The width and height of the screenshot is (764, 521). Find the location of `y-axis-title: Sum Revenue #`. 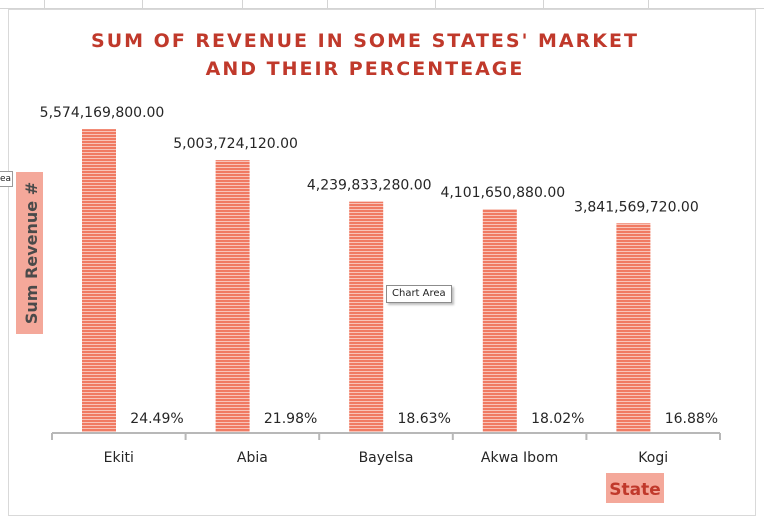

y-axis-title: Sum Revenue # is located at coordinates (31, 253).